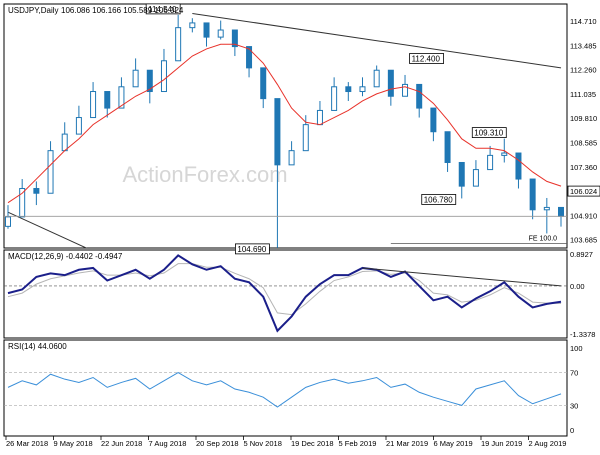 The width and height of the screenshot is (600, 455). What do you see at coordinates (462, 277) in the screenshot?
I see `macd-trendline` at bounding box center [462, 277].